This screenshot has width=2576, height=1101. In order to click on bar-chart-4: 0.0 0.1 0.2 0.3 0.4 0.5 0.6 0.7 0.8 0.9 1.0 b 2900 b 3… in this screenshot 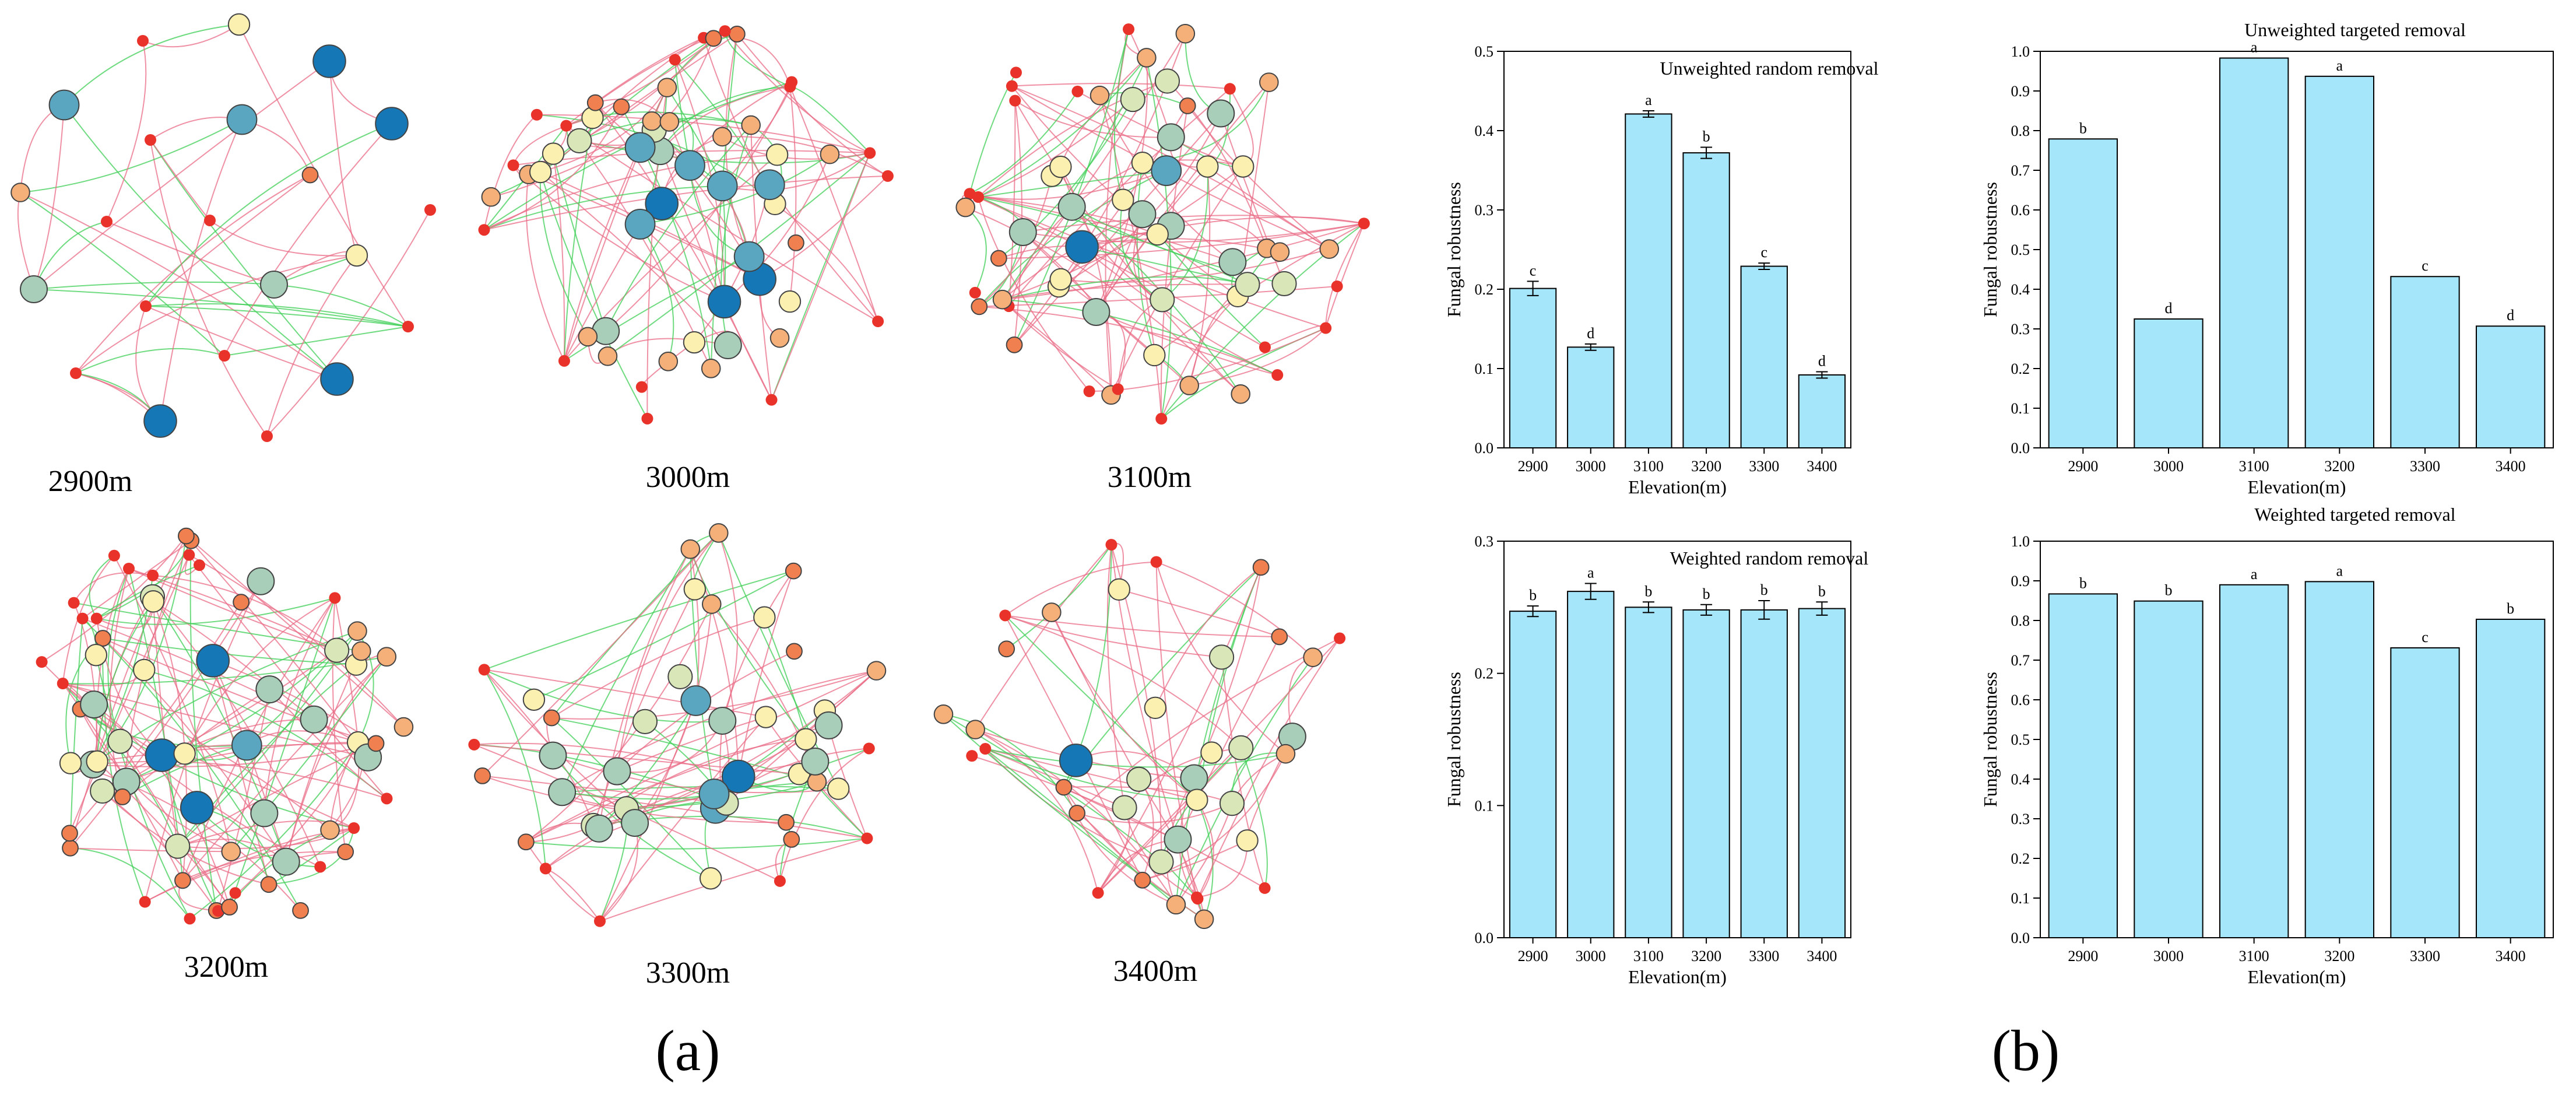, I will do `click(2267, 745)`.